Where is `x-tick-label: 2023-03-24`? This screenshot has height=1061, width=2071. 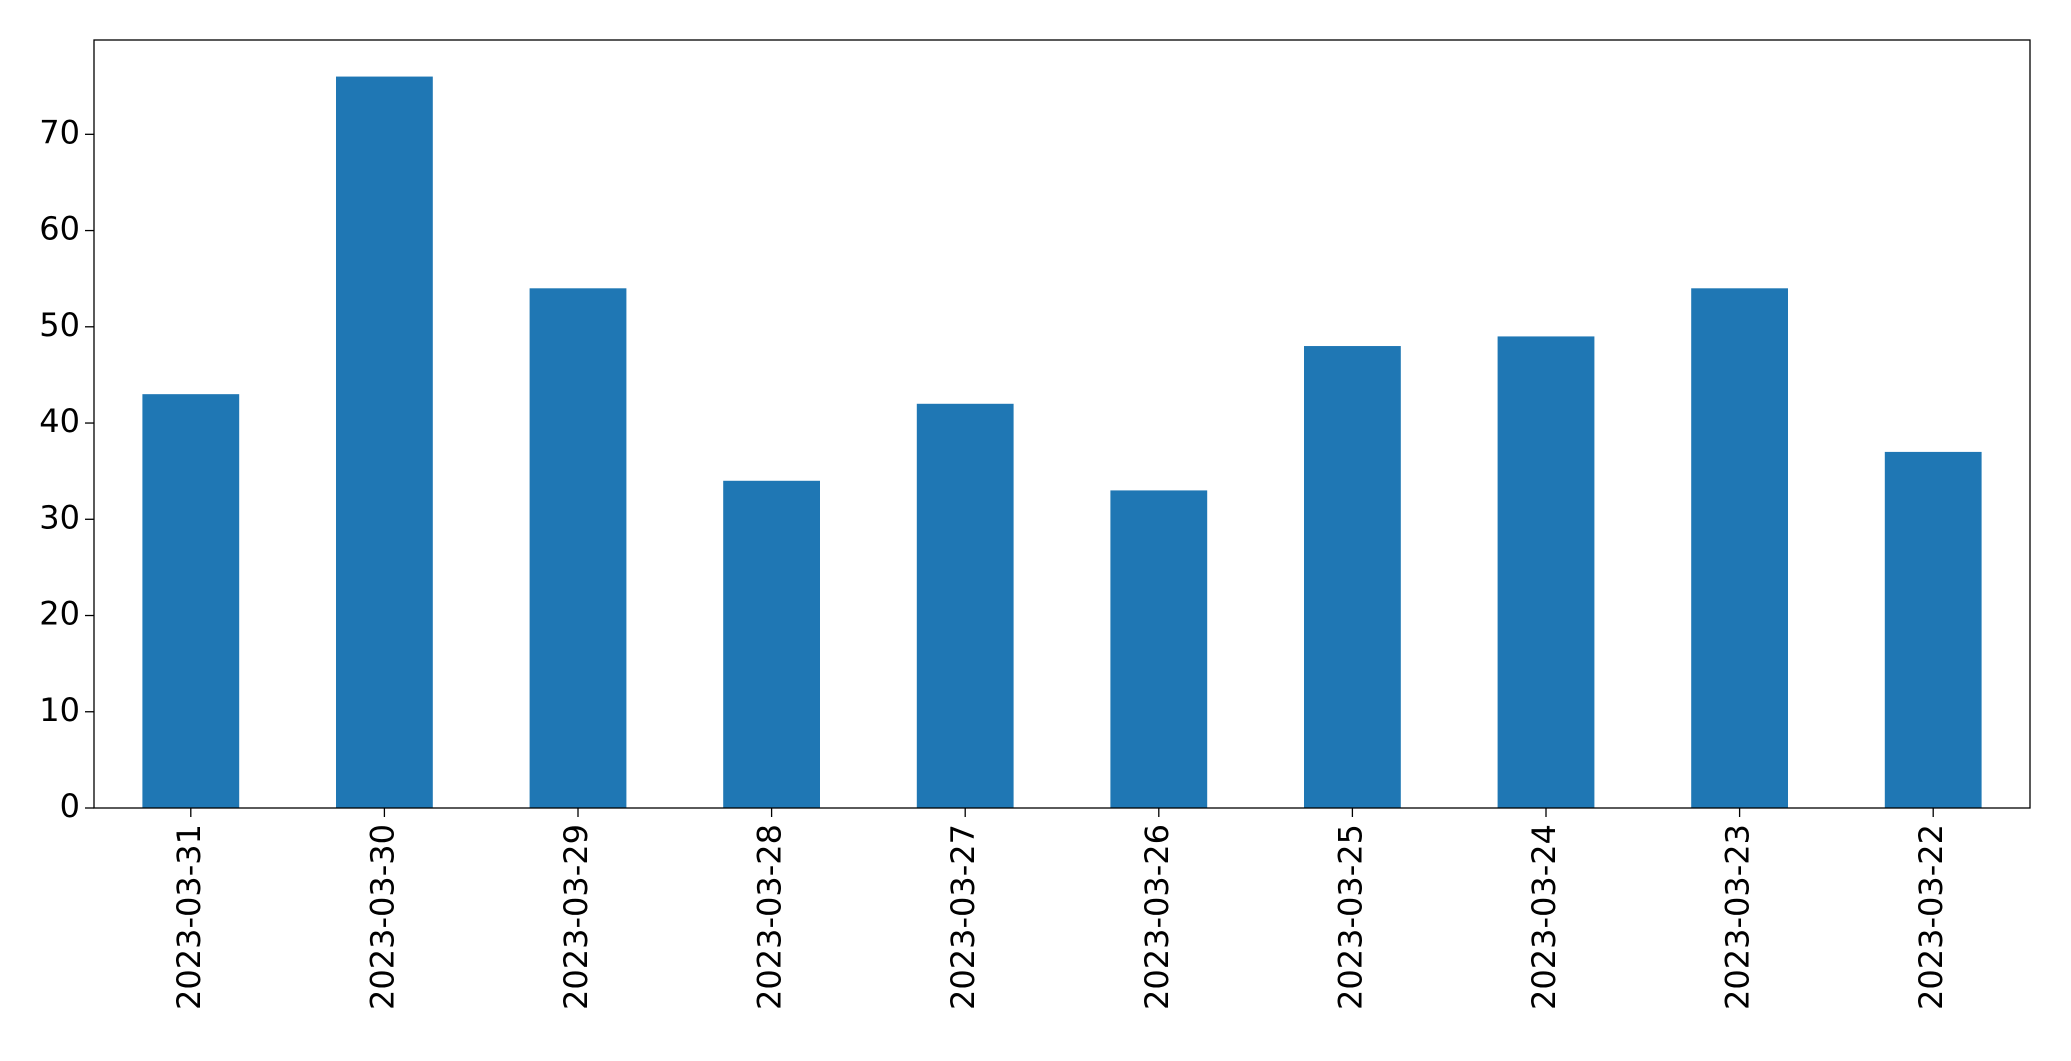 x-tick-label: 2023-03-24 is located at coordinates (1544, 917).